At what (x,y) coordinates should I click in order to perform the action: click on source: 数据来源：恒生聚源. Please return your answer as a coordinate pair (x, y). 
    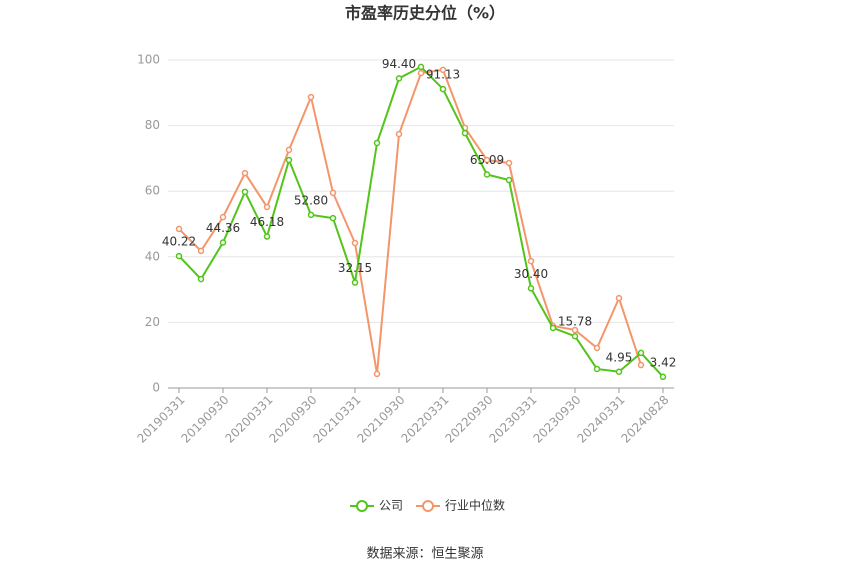
    Looking at the image, I should click on (424, 554).